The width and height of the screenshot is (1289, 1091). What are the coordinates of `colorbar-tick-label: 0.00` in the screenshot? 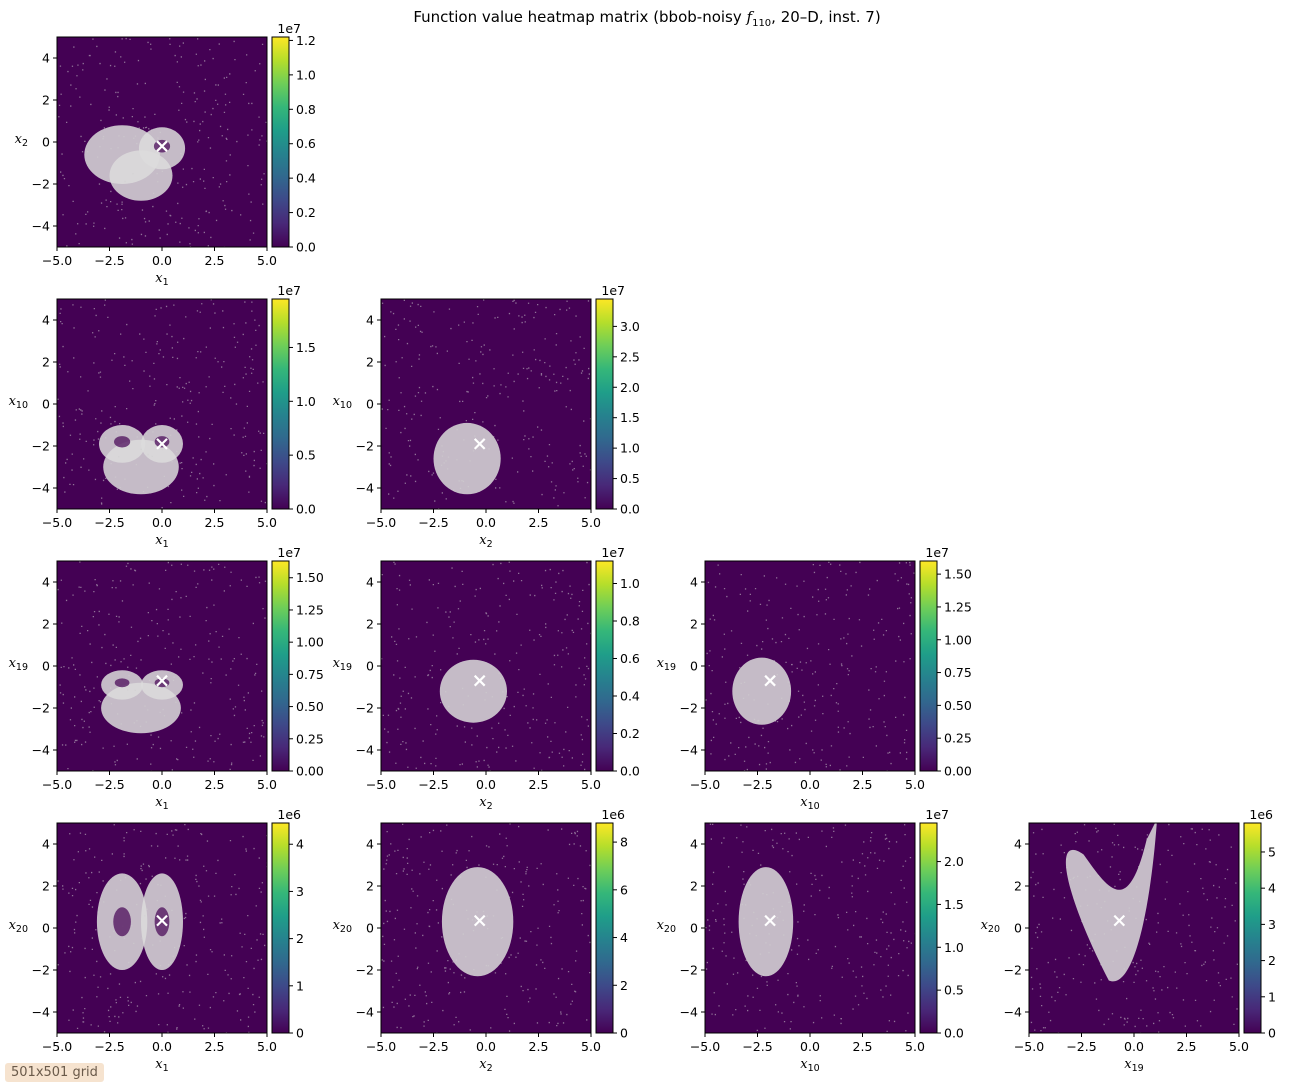 It's located at (958, 771).